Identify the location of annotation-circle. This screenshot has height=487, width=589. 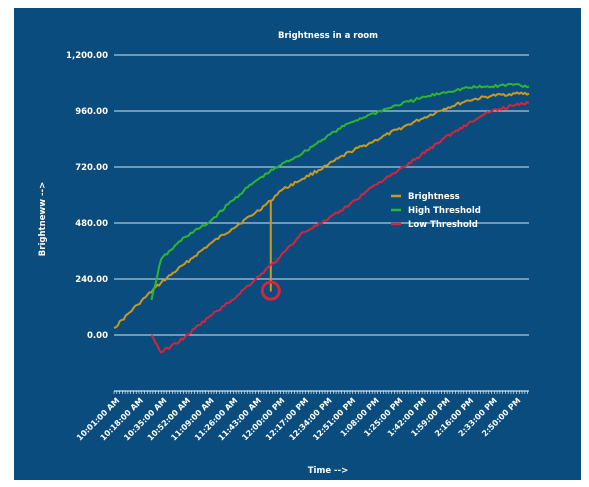
(270, 290).